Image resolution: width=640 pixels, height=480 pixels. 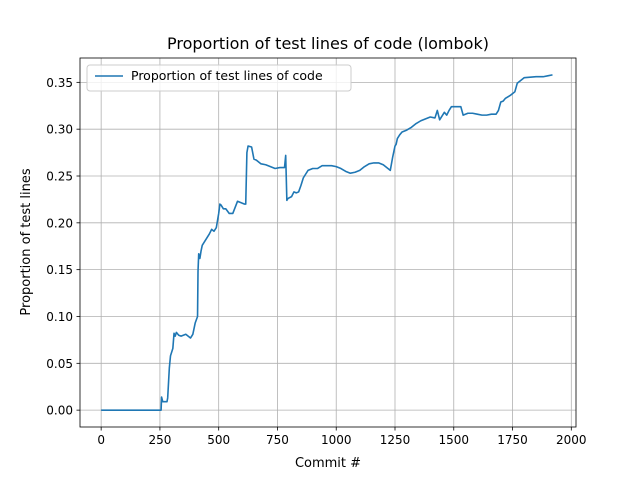 I want to click on y-tick-label: 0.35, so click(x=59, y=83).